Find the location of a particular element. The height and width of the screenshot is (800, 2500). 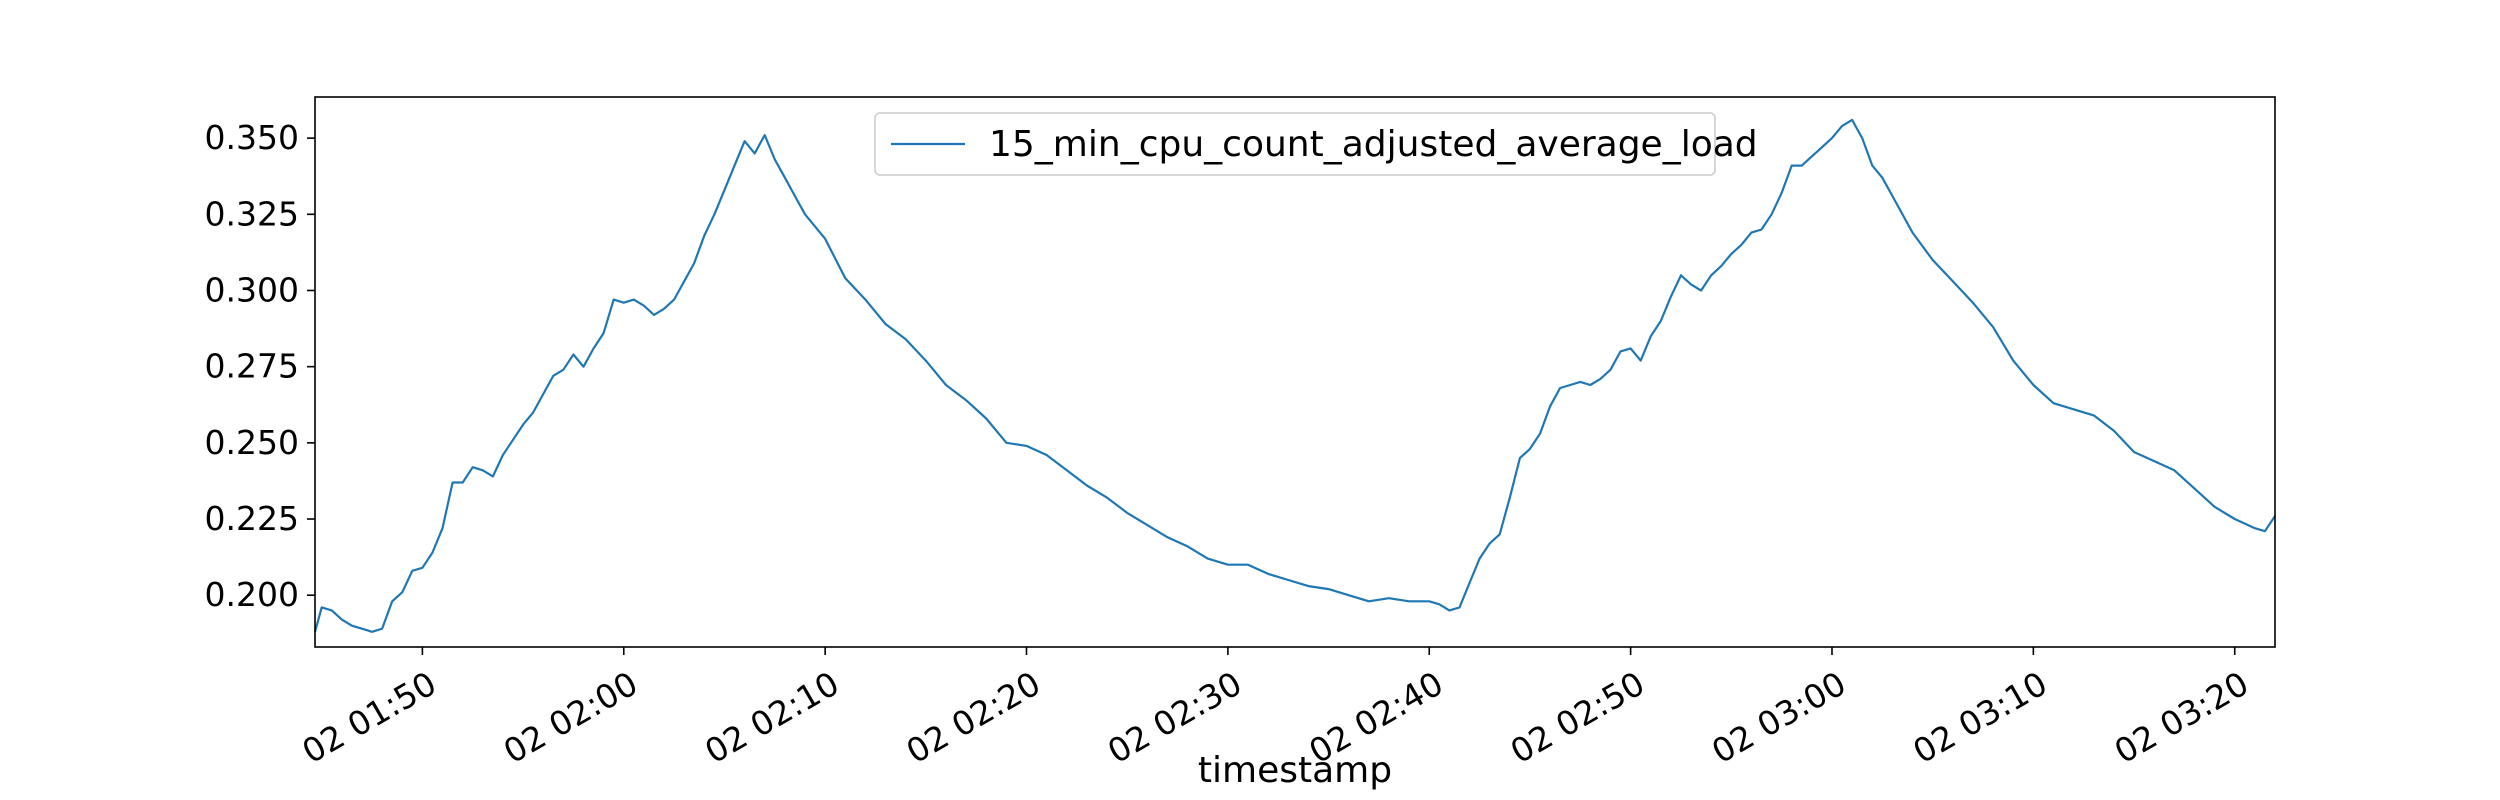

y-tick-label: 0.300 is located at coordinates (252, 289).